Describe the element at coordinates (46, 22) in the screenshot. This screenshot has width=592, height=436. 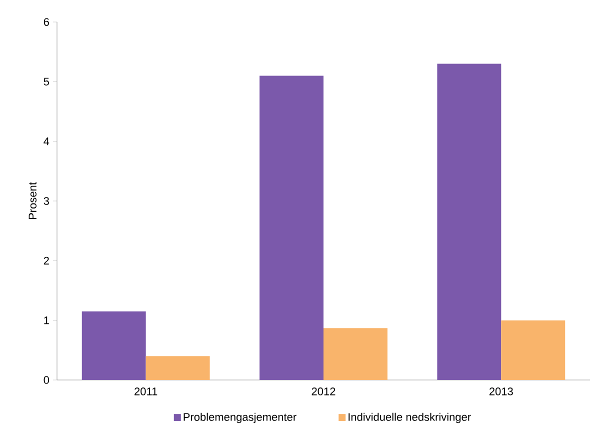
I see `y-tick-label: 6` at that location.